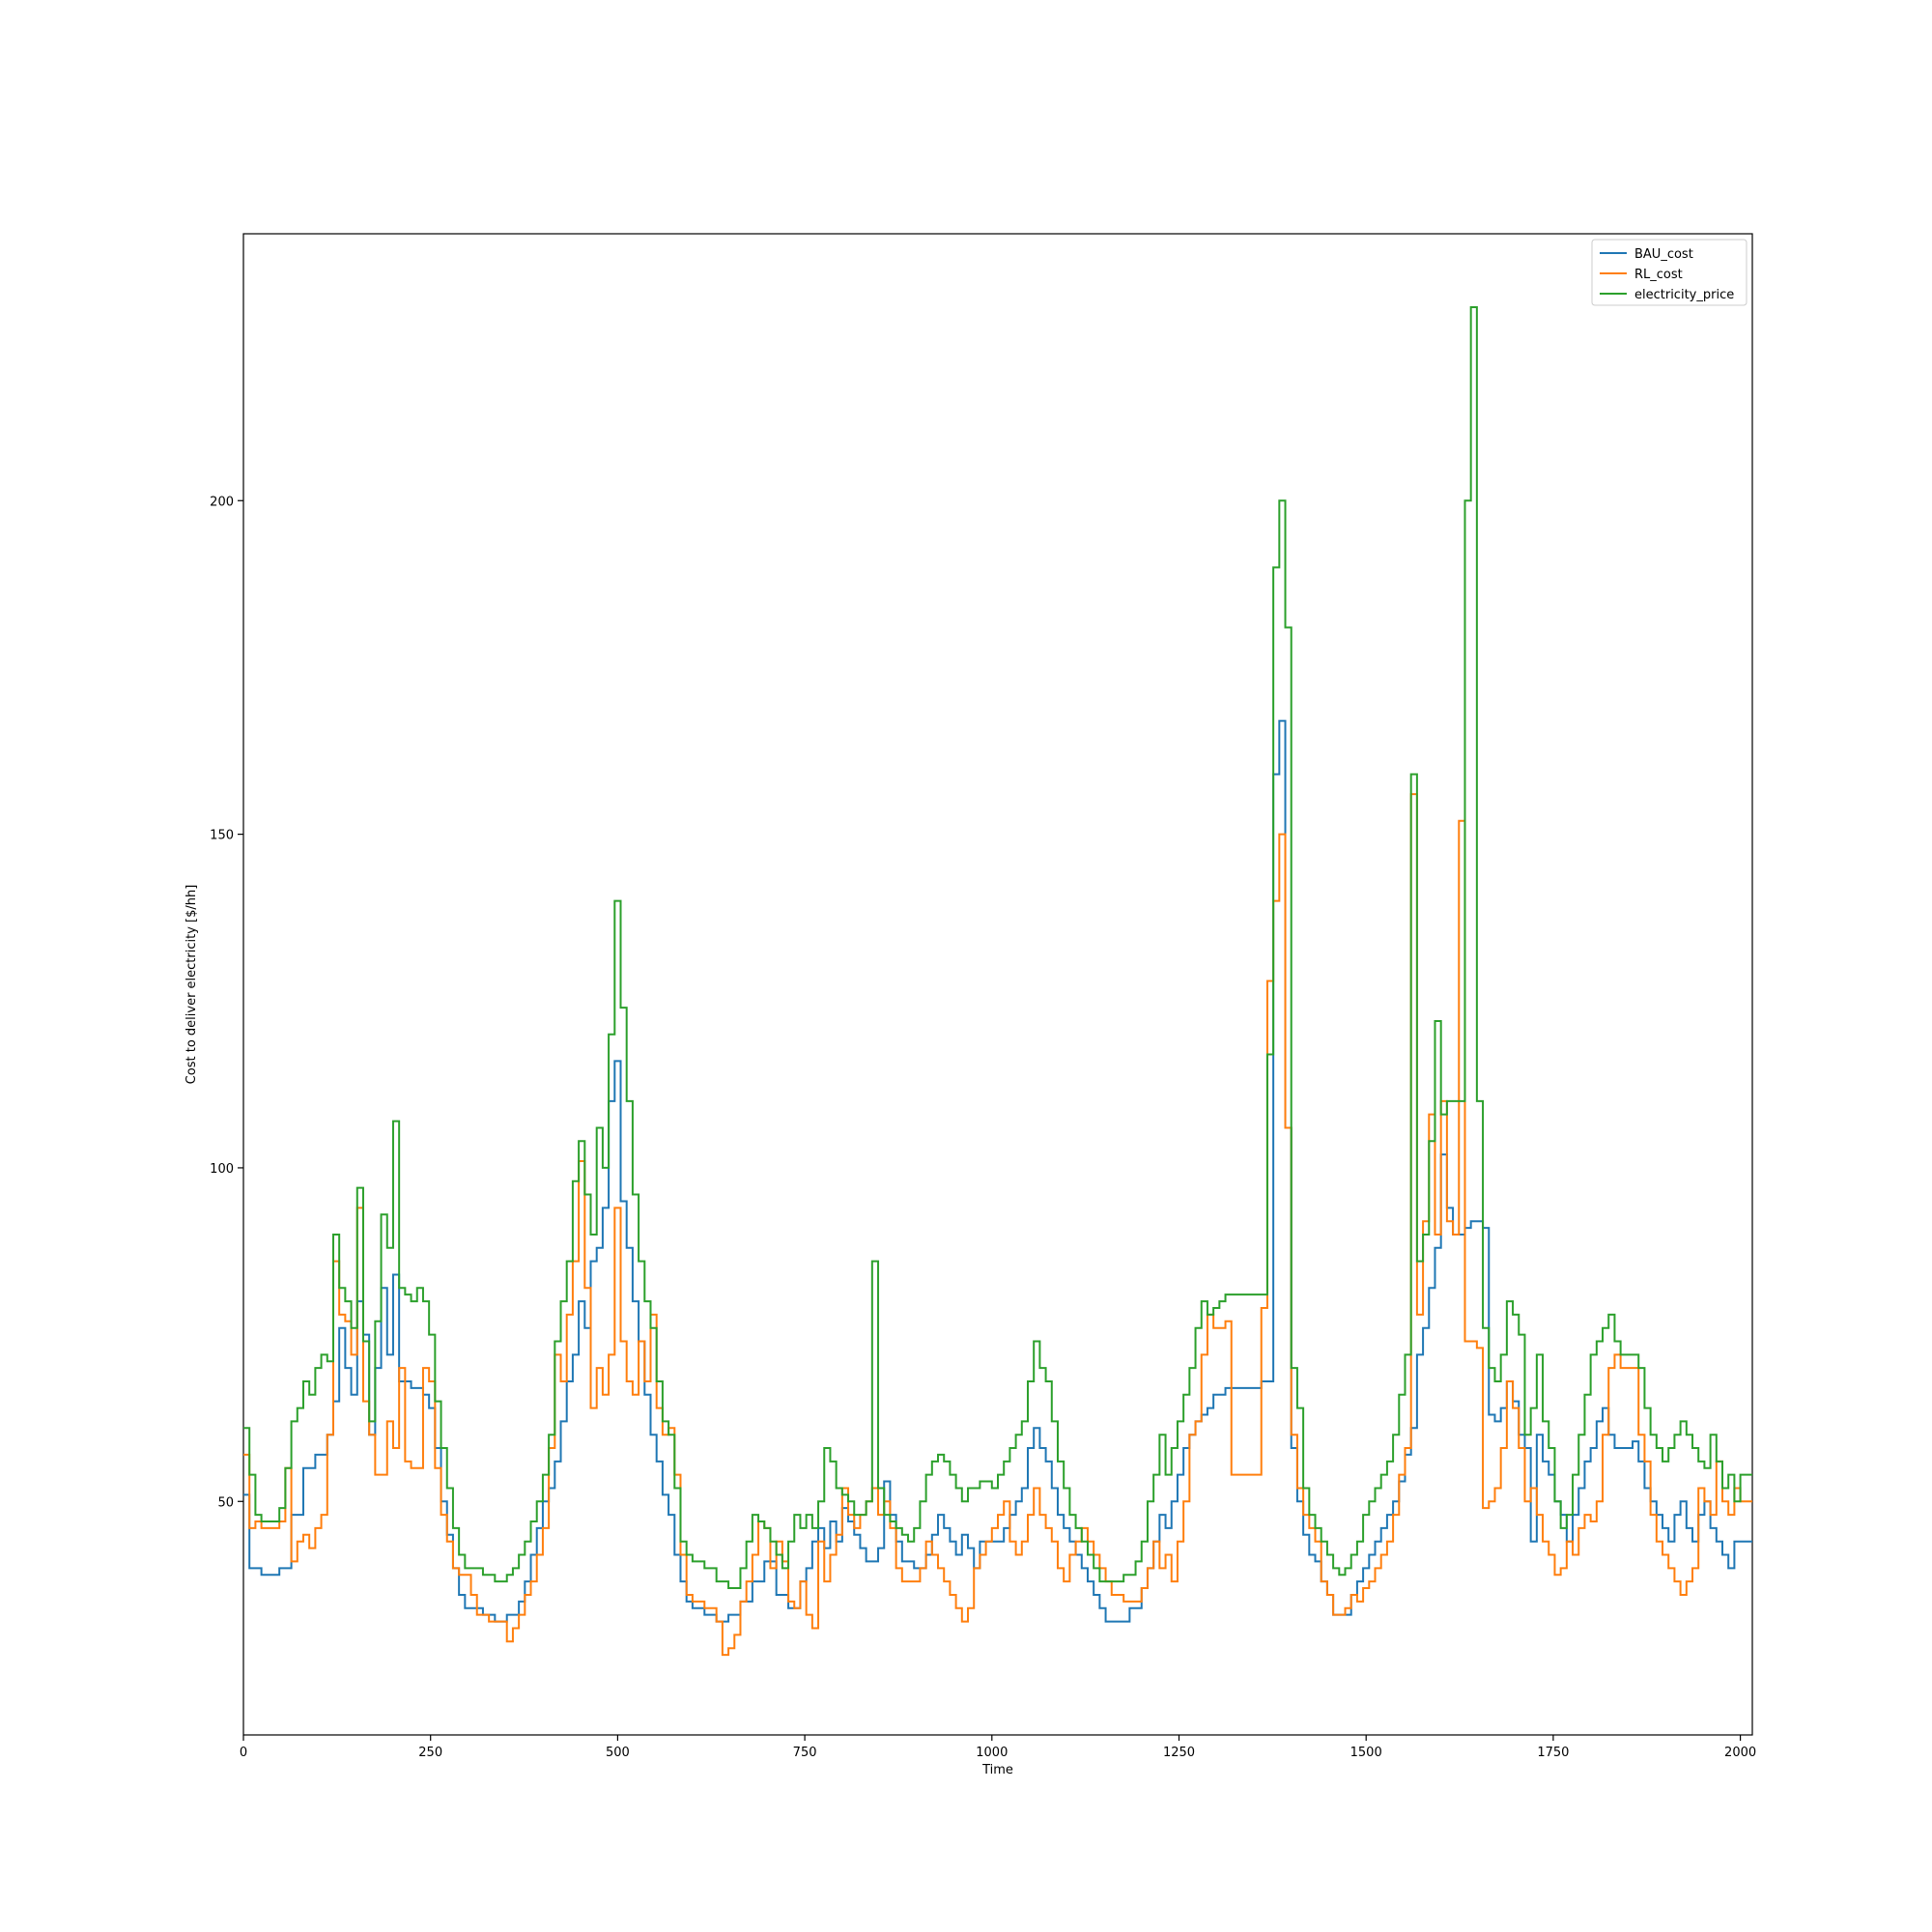 The width and height of the screenshot is (1932, 1932). I want to click on legend: BAU_cost RL_cost electricity_price, so click(1669, 272).